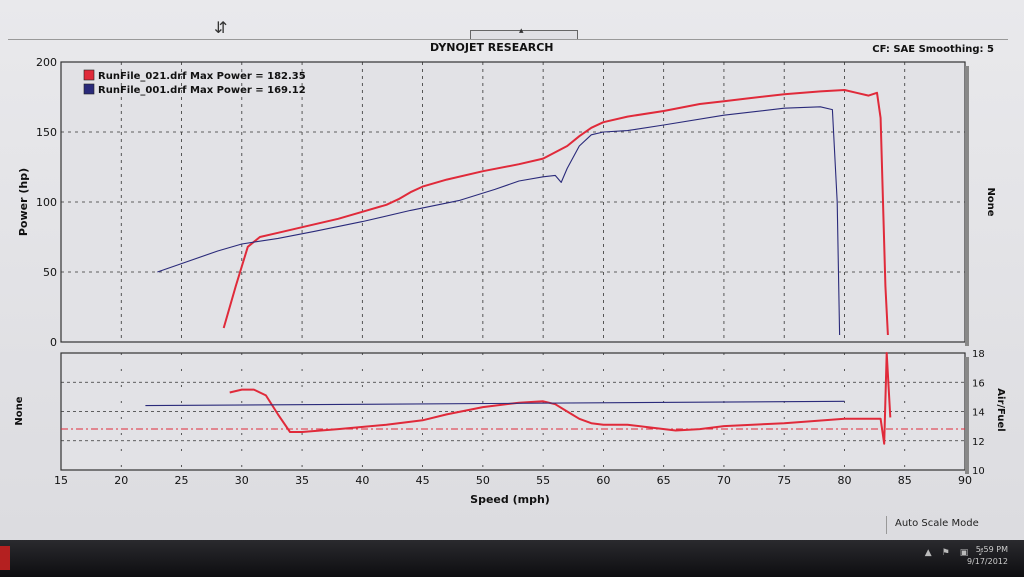 This screenshot has height=577, width=1024. Describe the element at coordinates (121, 480) in the screenshot. I see `x-tick-label: 20` at that location.